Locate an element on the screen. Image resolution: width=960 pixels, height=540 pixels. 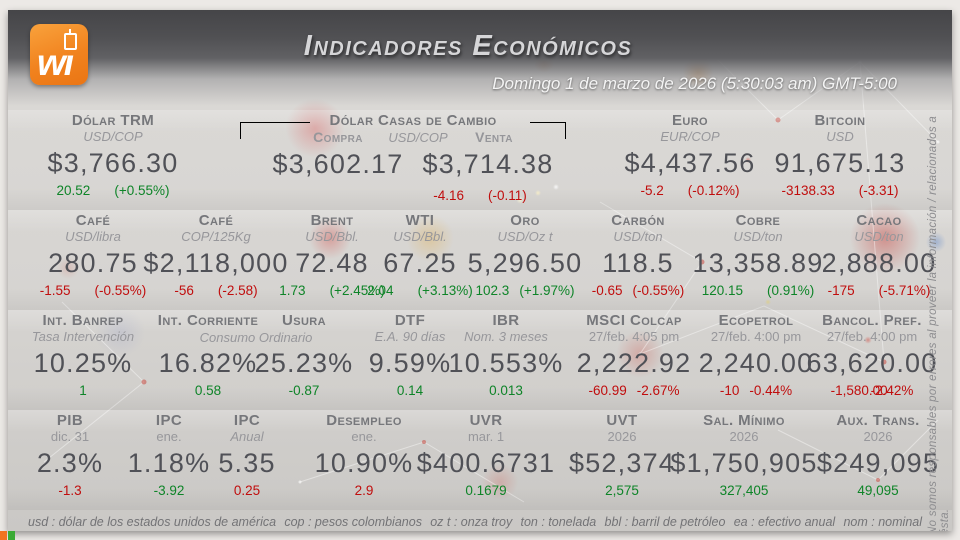
change-value: 1.73 is located at coordinates (292, 290).